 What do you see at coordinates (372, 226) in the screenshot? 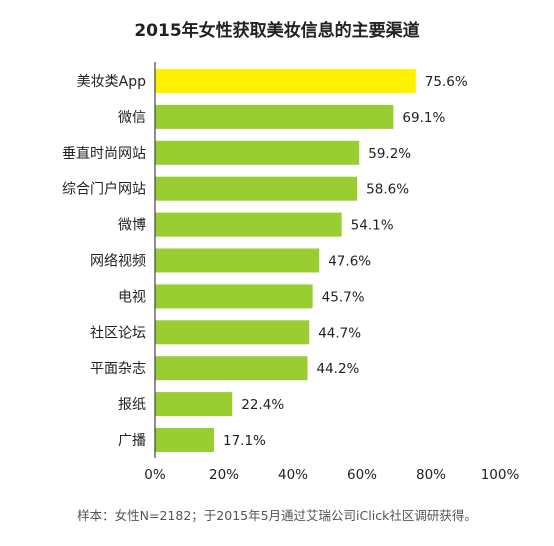
I see `value-label: 54.1%` at bounding box center [372, 226].